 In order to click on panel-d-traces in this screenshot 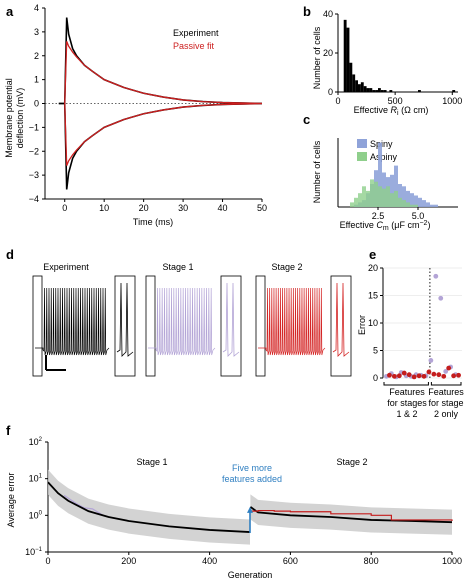, I will do `click(192, 326)`.